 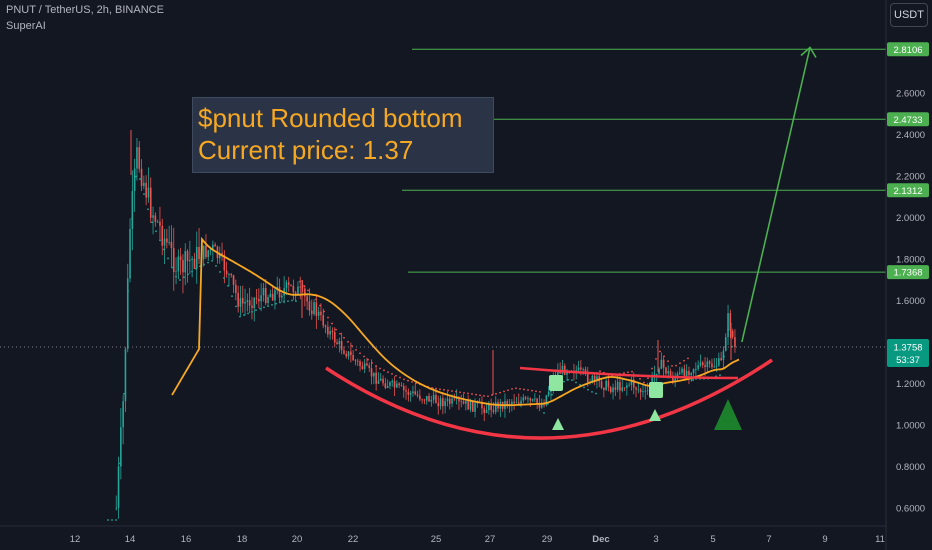 I want to click on target-price-label: 2.8106, so click(x=907, y=50).